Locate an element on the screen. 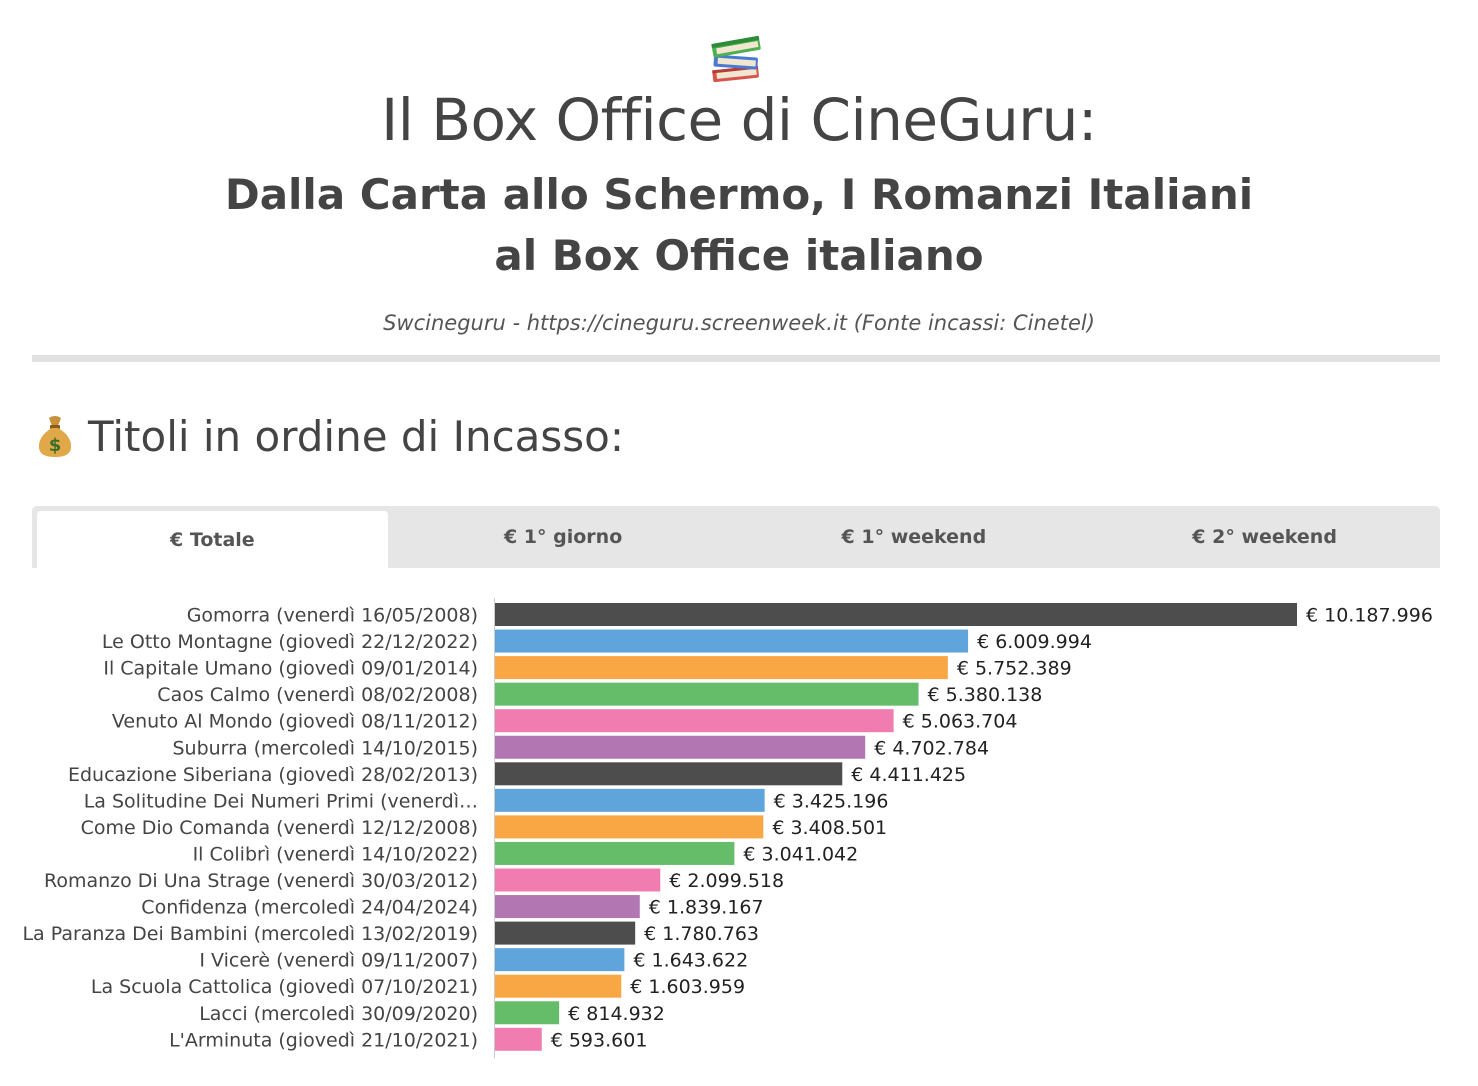 Image resolution: width=1478 pixels, height=1086 pixels. value-label: € 2.099.518 is located at coordinates (726, 881).